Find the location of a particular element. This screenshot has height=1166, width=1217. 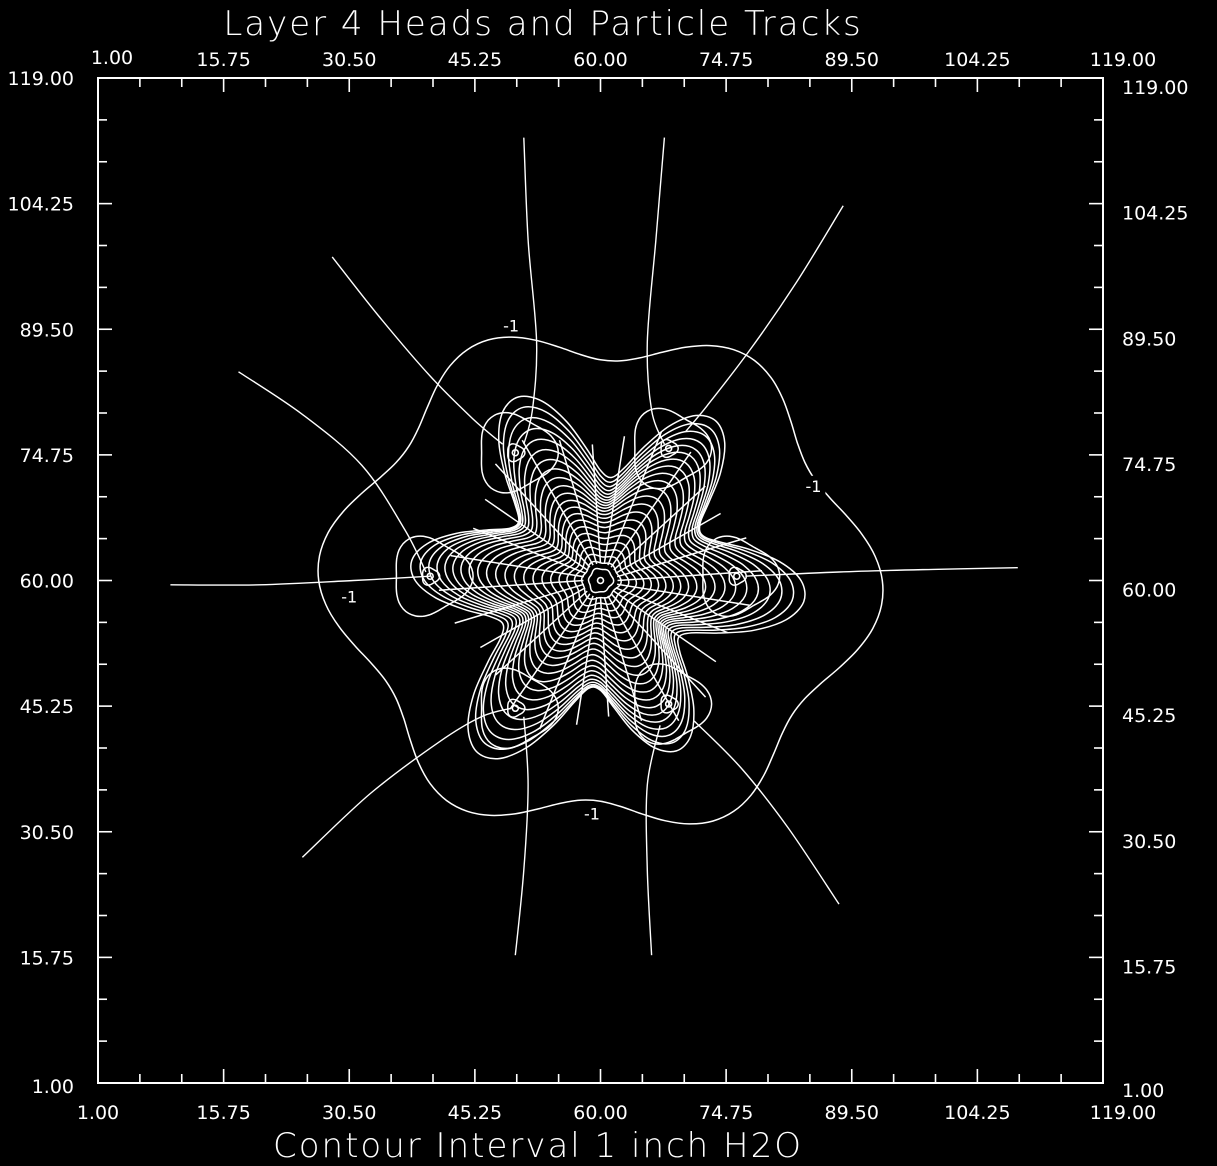

x-tick-label-top: 15.75 is located at coordinates (223, 60).